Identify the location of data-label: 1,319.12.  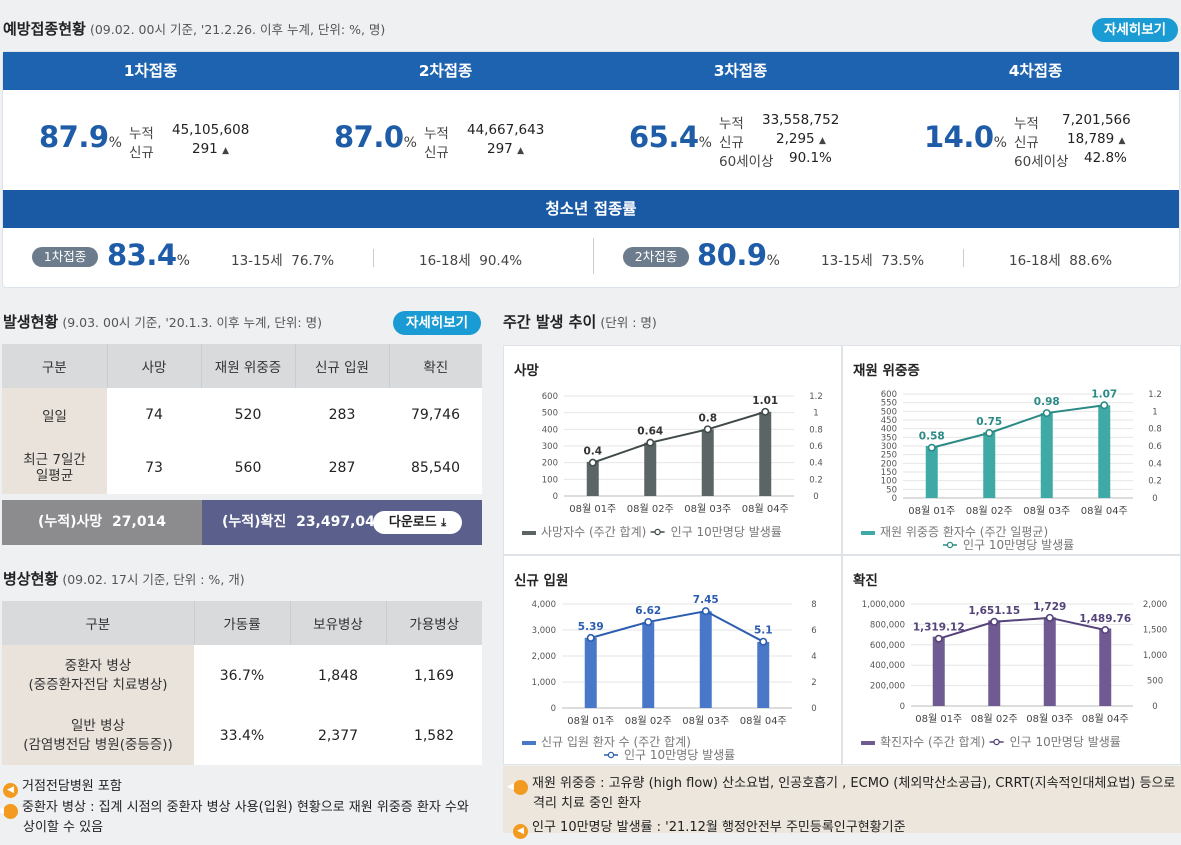
(939, 628).